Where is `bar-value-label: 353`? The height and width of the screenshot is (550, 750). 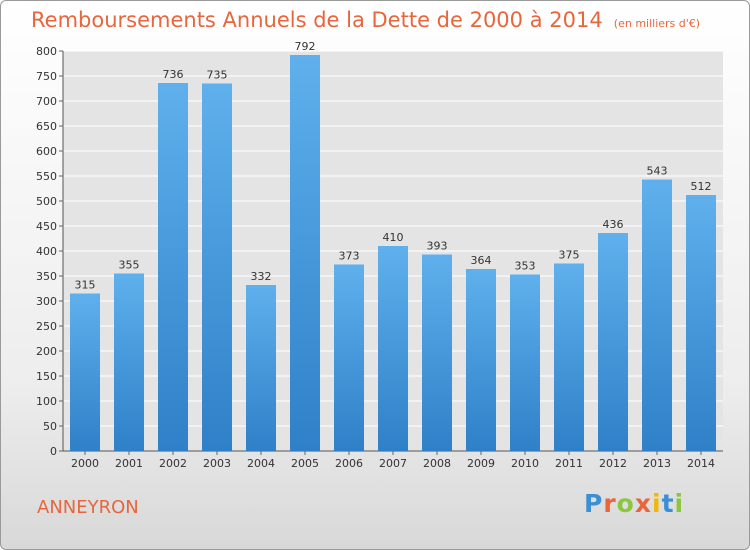
bar-value-label: 353 is located at coordinates (525, 266).